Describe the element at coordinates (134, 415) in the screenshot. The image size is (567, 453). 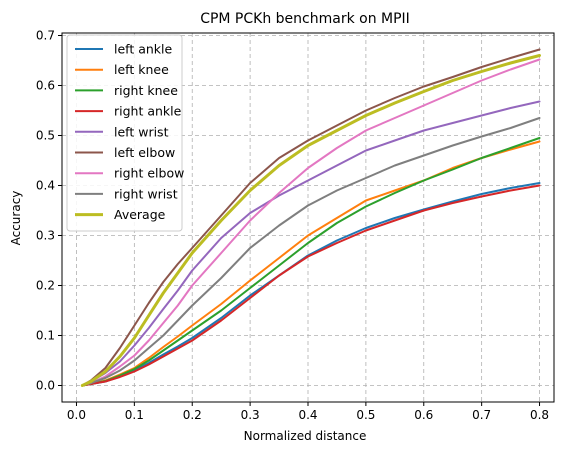
I see `x-tick-label: 0.1` at that location.